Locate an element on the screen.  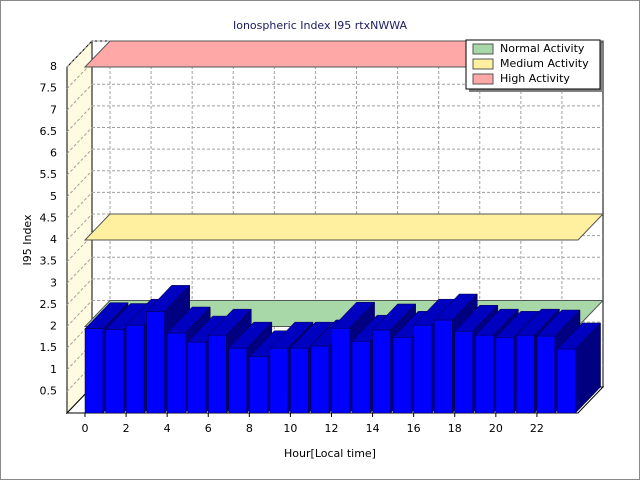
chart-title: Ionospheric Index I95 rtxNWWA is located at coordinates (320, 25).